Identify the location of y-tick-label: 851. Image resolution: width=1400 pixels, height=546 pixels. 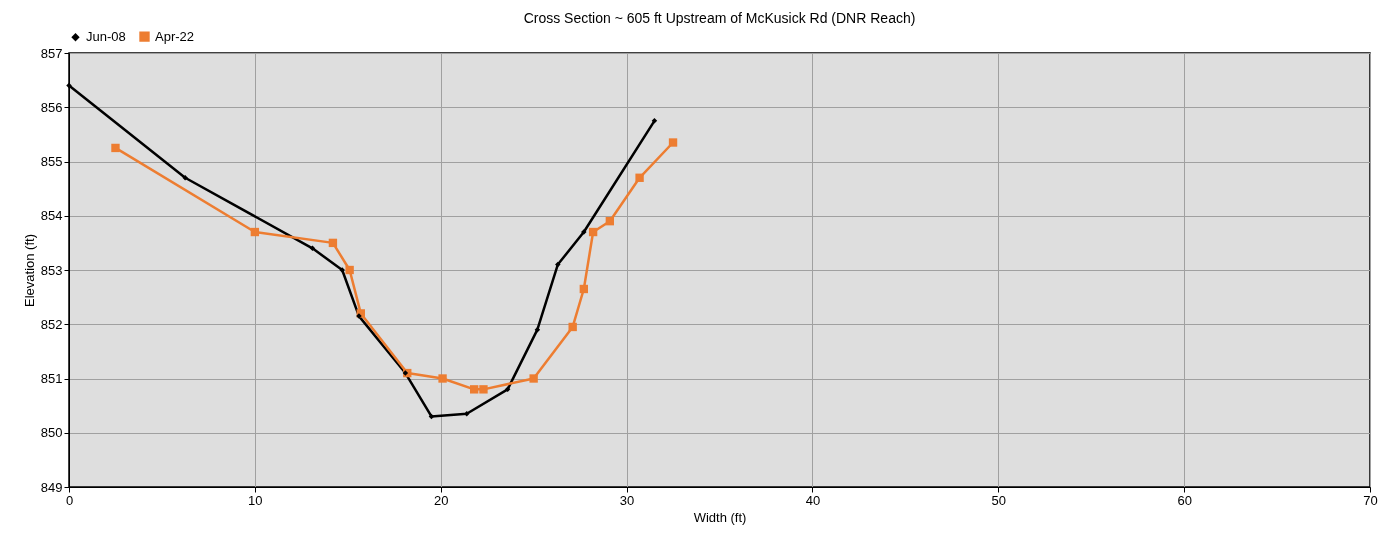
(51, 378).